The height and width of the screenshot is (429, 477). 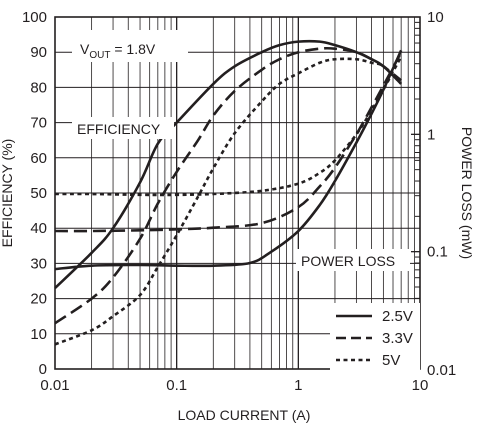 What do you see at coordinates (375, 337) in the screenshot?
I see `legend: 2.5V 3.3V 5V` at bounding box center [375, 337].